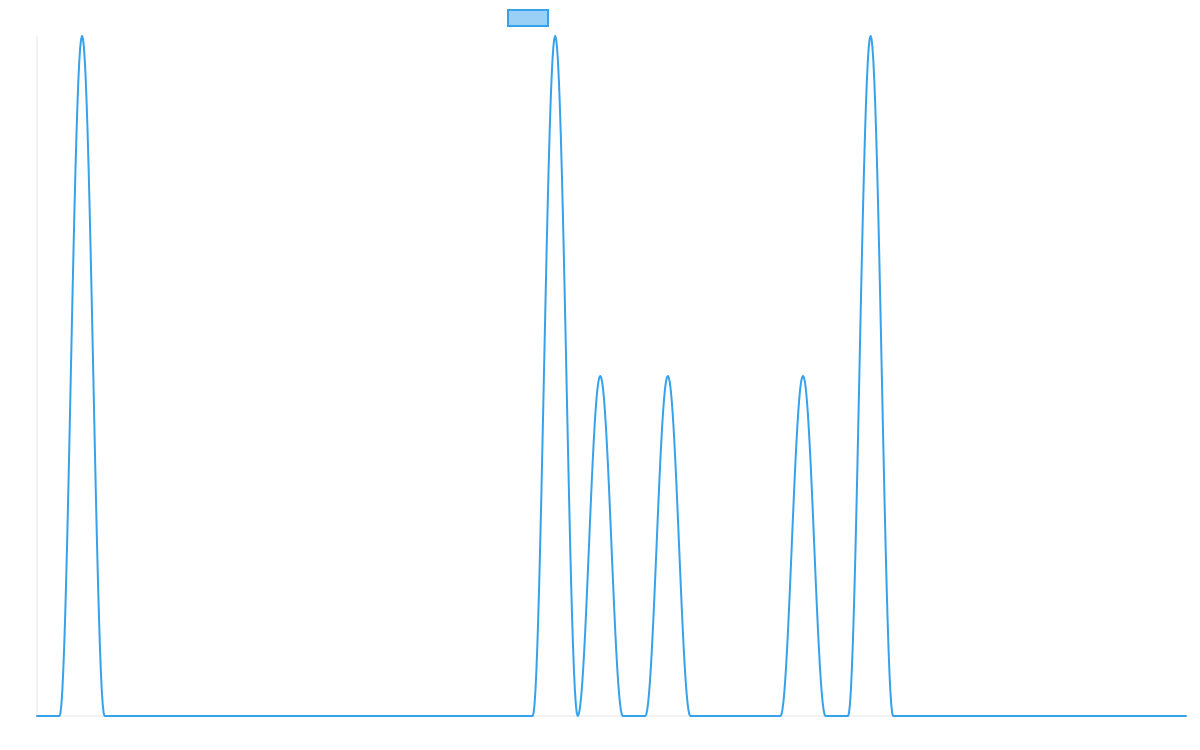 The image size is (1200, 750). I want to click on legend-swatch, so click(528, 18).